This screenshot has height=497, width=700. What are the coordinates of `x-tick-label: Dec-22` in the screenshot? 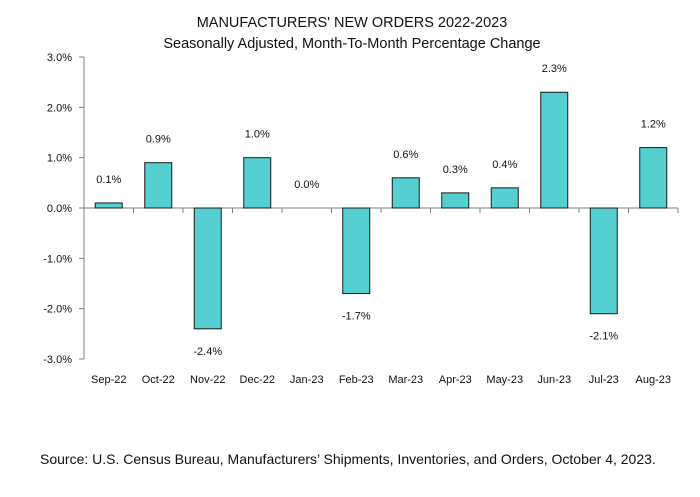 It's located at (257, 380).